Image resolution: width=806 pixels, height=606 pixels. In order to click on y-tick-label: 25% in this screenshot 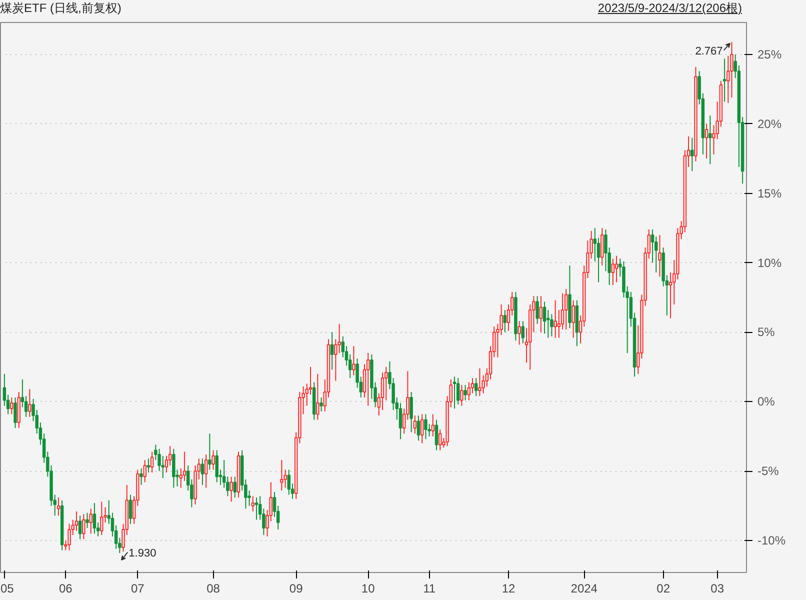, I will do `click(770, 54)`.